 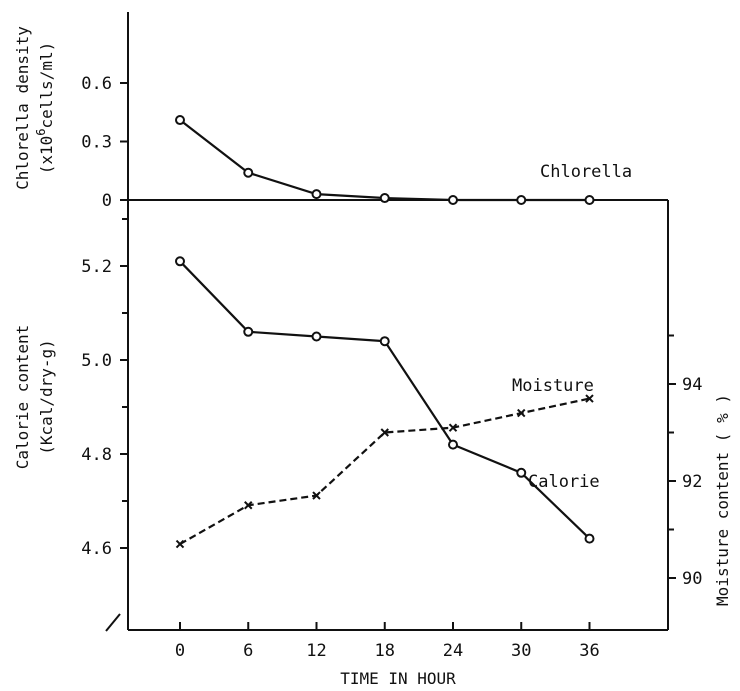 I want to click on top-series, so click(x=385, y=160).